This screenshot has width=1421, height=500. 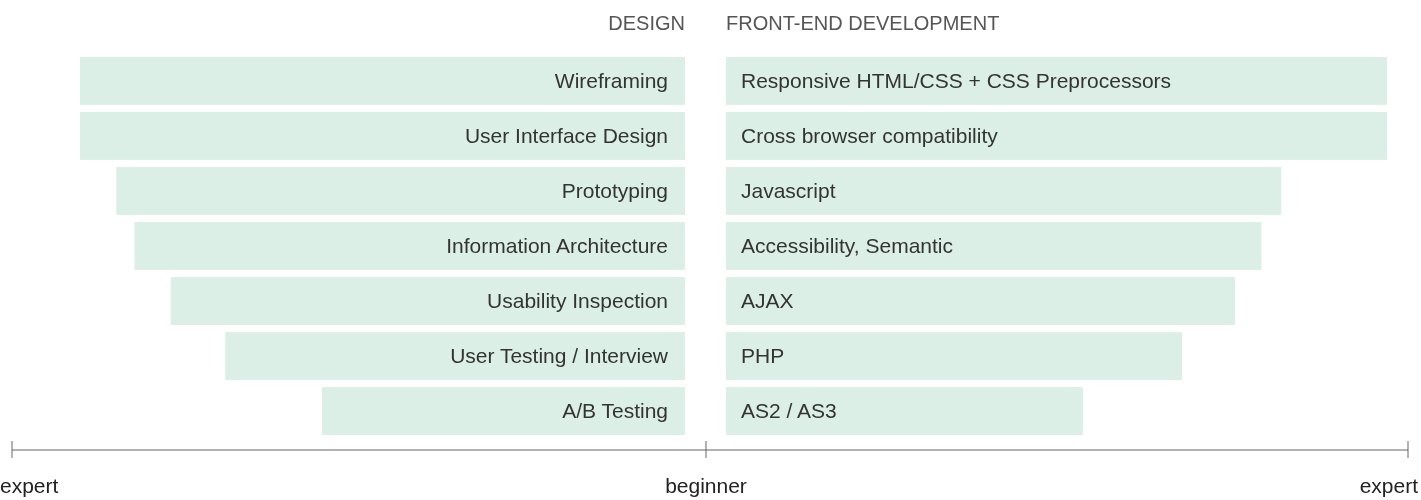 I want to click on y-tick-label: A/B Testing, so click(x=615, y=411).